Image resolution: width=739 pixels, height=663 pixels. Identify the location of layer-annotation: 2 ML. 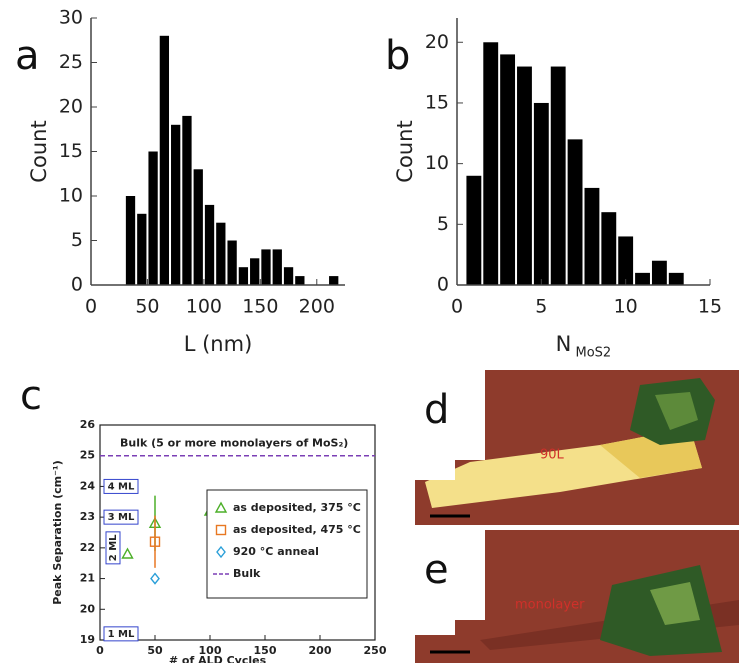
(113, 548).